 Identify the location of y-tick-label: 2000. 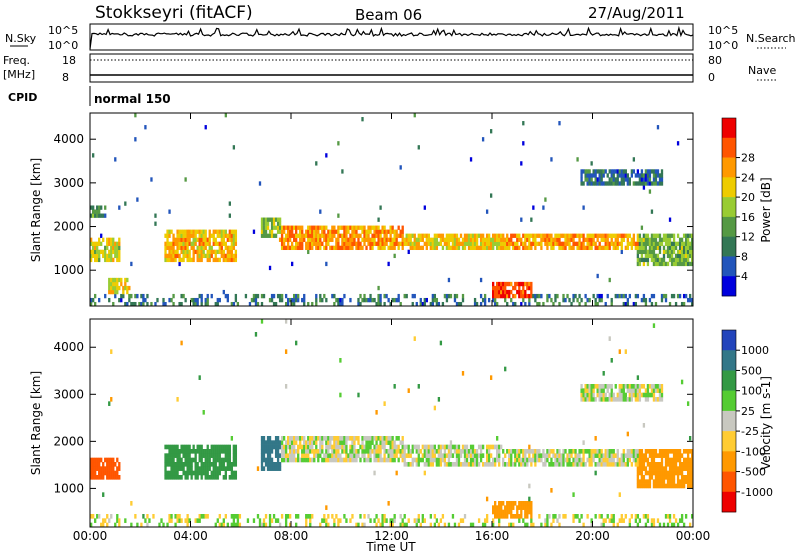
(68, 441).